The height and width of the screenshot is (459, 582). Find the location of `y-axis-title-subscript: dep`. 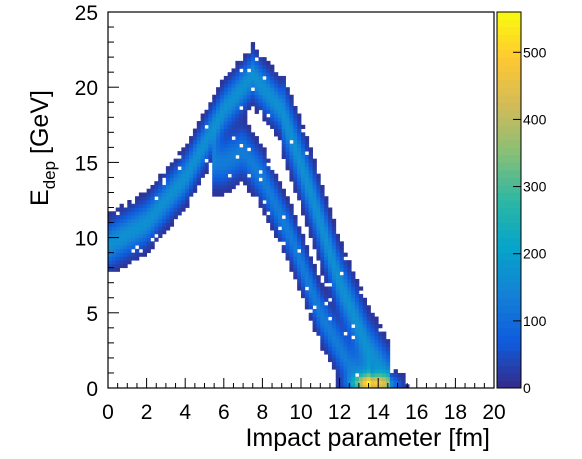

y-axis-title-subscript: dep is located at coordinates (49, 175).